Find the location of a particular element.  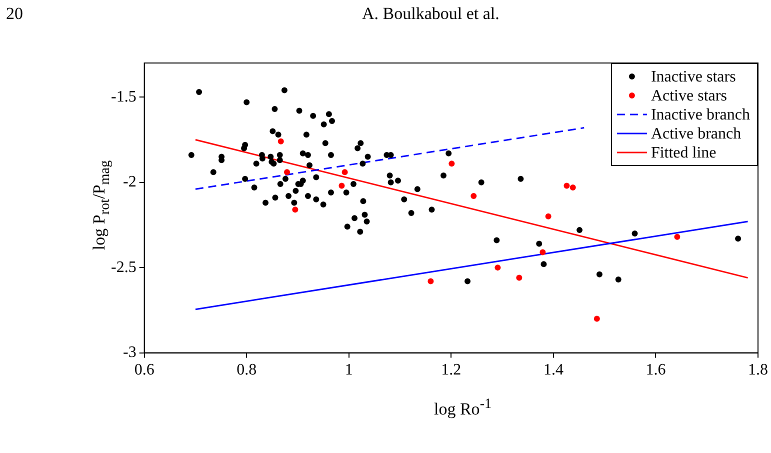

legend-label: Active branch is located at coordinates (696, 134).